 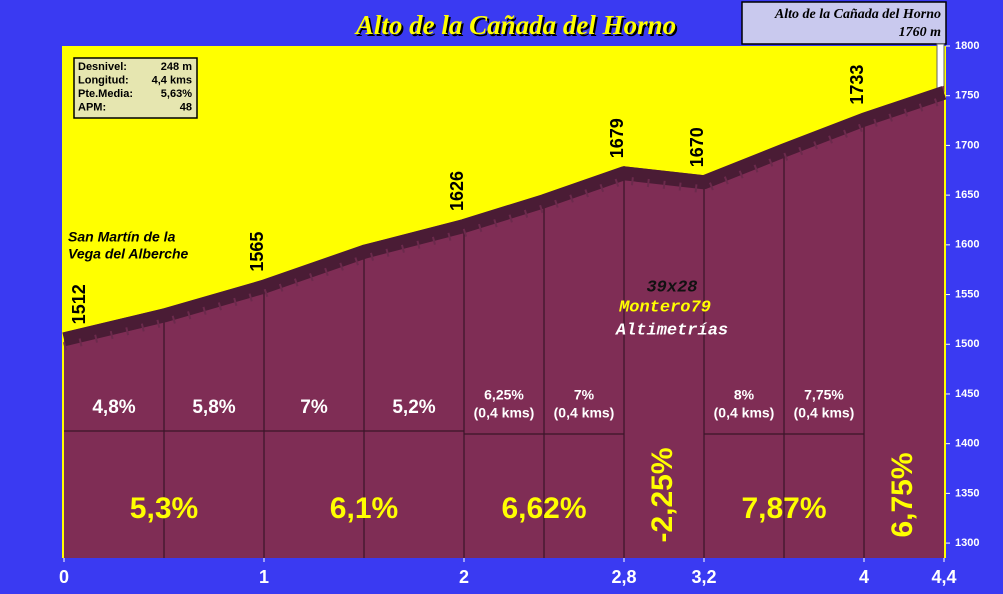 What do you see at coordinates (172, 80) in the screenshot?
I see `stat-value: 4,4 kms` at bounding box center [172, 80].